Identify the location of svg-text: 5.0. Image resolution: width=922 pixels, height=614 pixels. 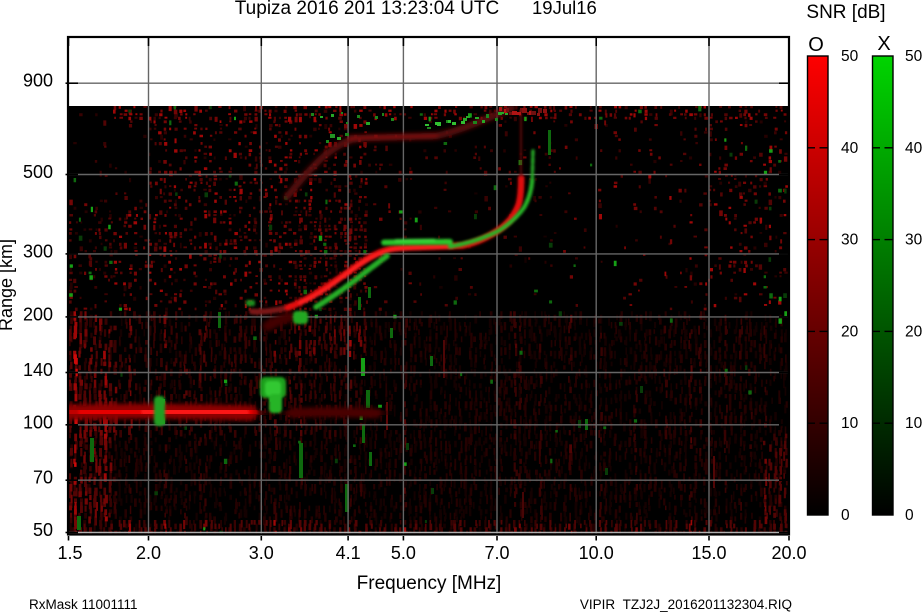
(403, 553).